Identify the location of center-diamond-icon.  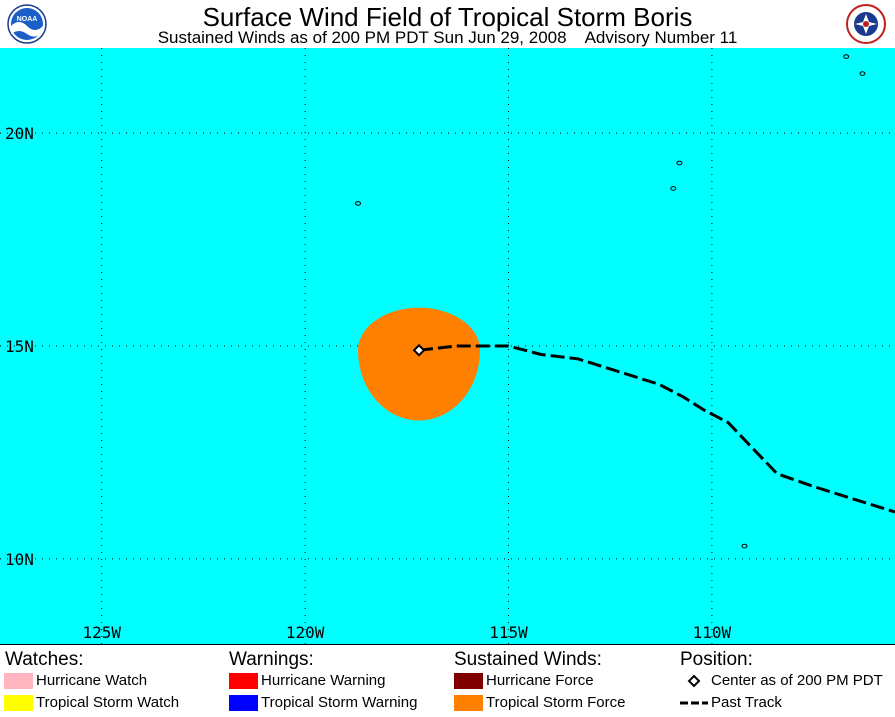
(694, 681).